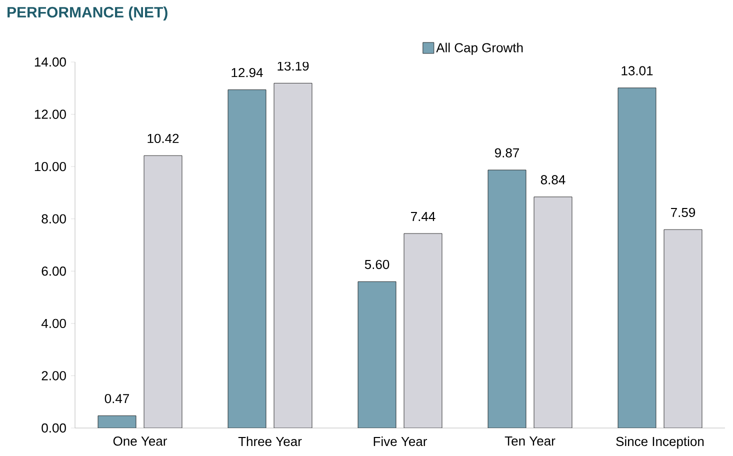 The image size is (733, 456). What do you see at coordinates (50, 167) in the screenshot?
I see `y-tick-label: 10.00` at bounding box center [50, 167].